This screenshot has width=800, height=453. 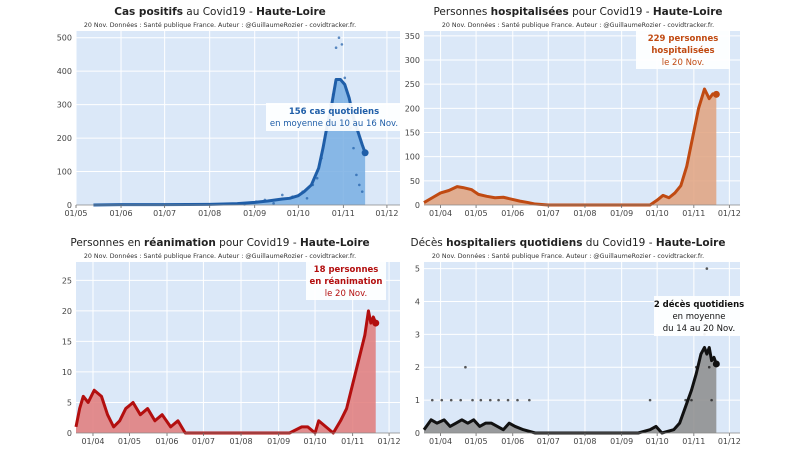 I want to click on annotation-line-2: en réanimation, so click(x=346, y=281).